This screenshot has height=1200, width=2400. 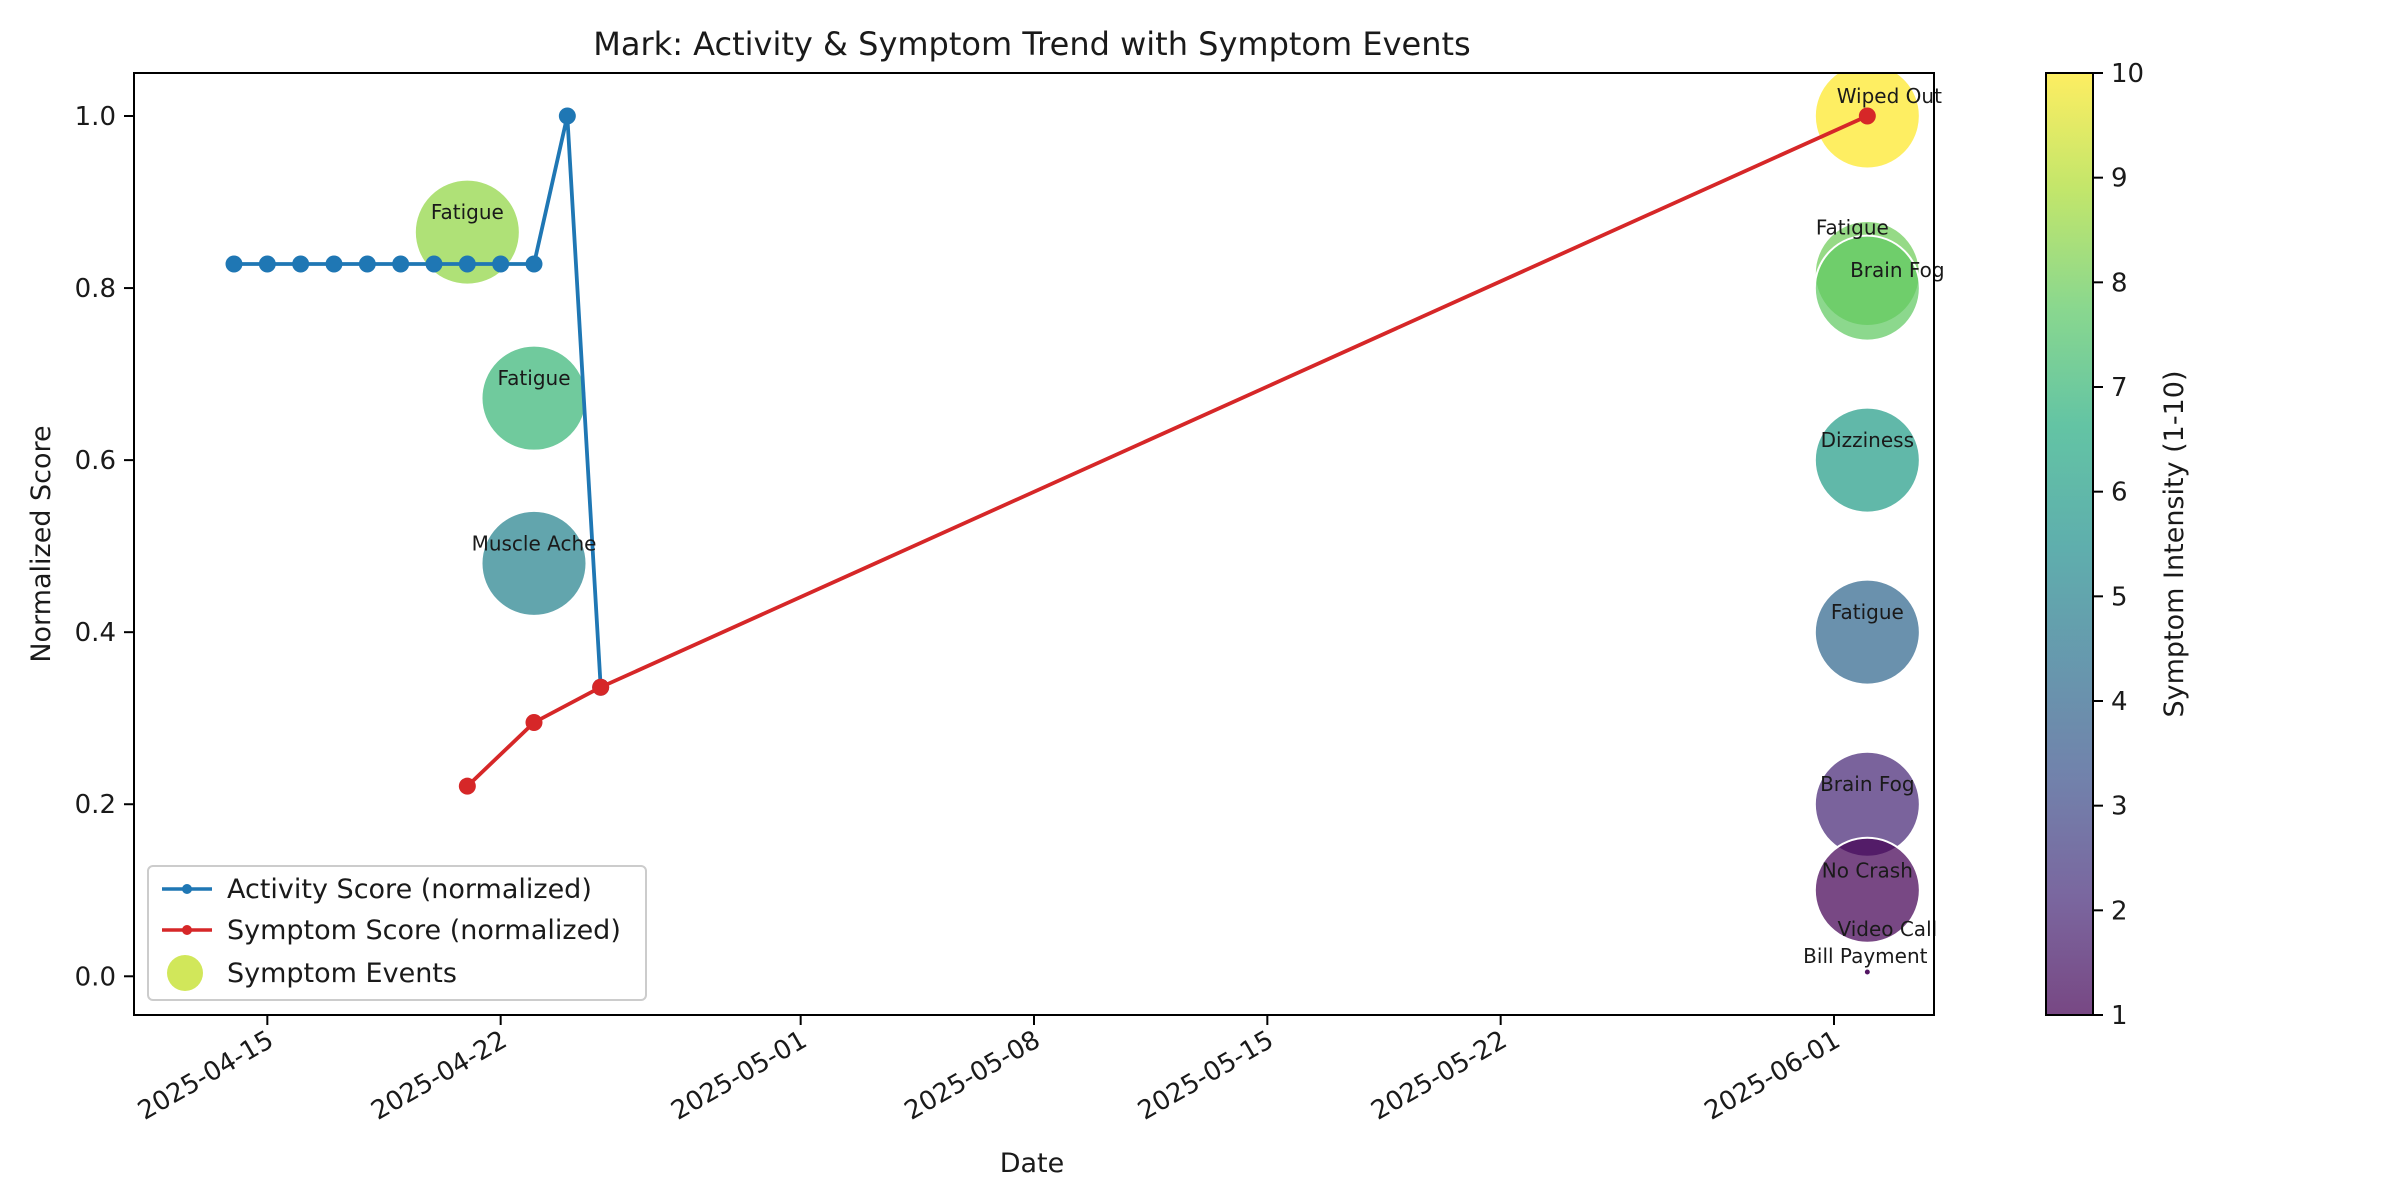 I want to click on legend-frame, so click(x=397, y=933).